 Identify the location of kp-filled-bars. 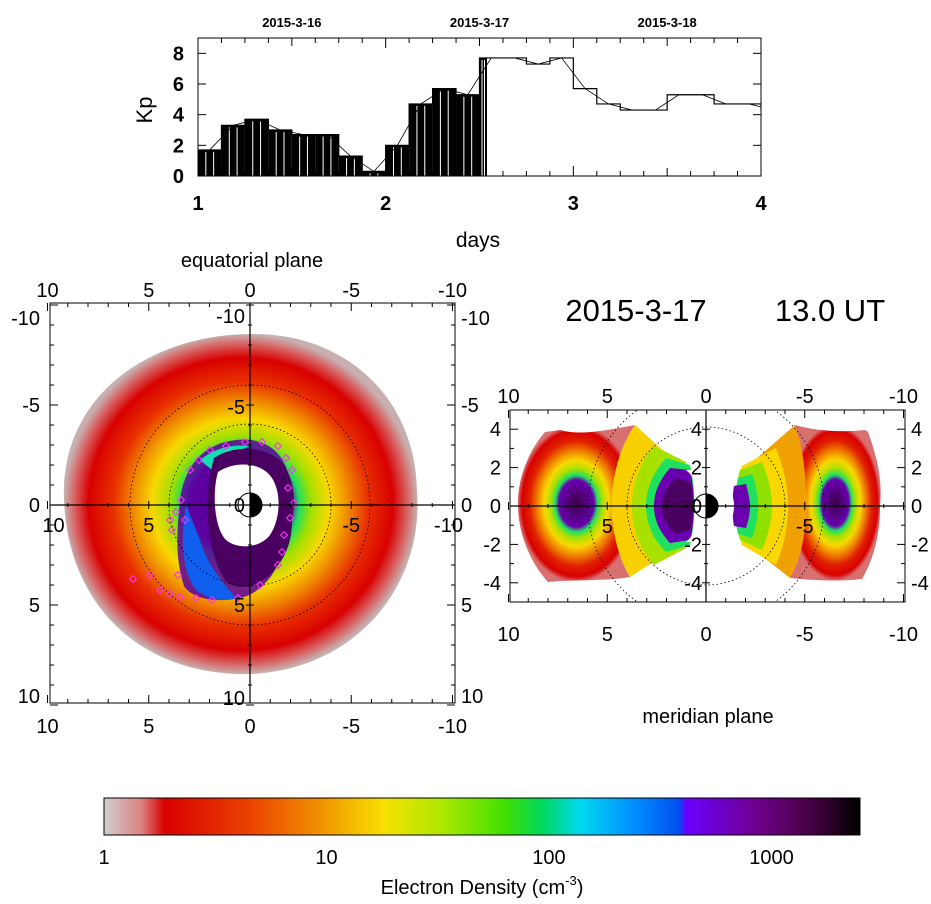
(343, 116).